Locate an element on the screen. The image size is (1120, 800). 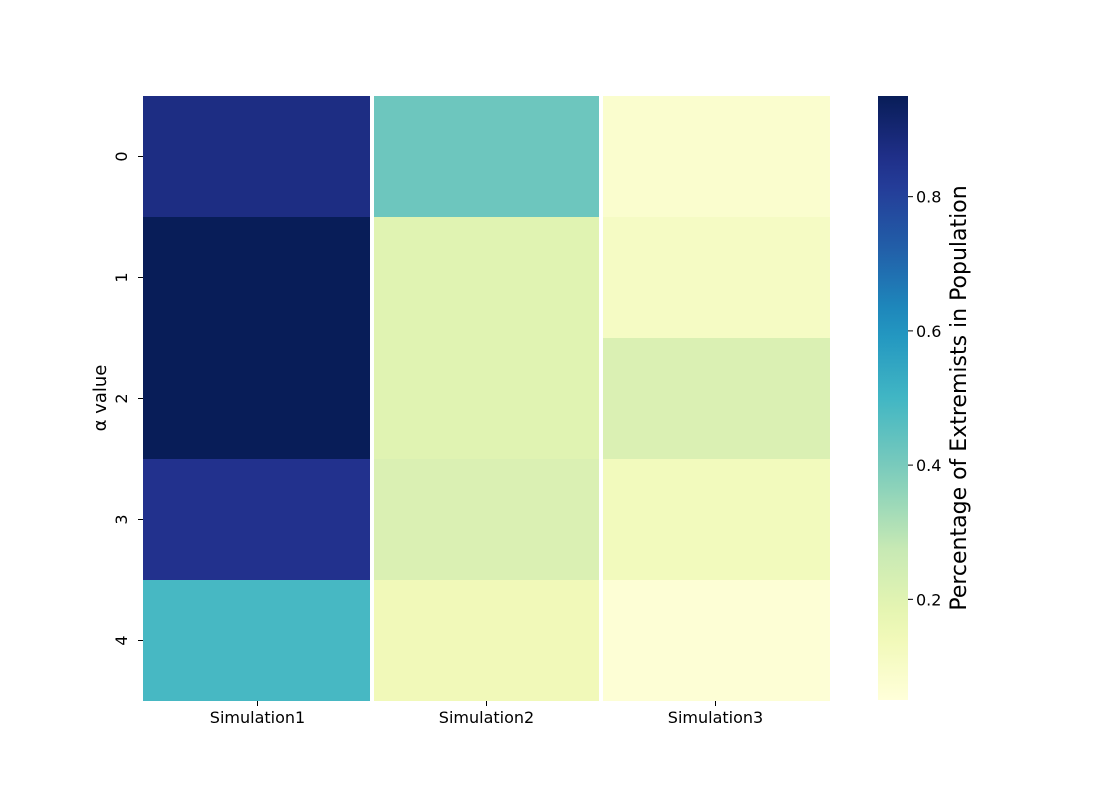
x-tick-label: Simulation3 is located at coordinates (715, 717).